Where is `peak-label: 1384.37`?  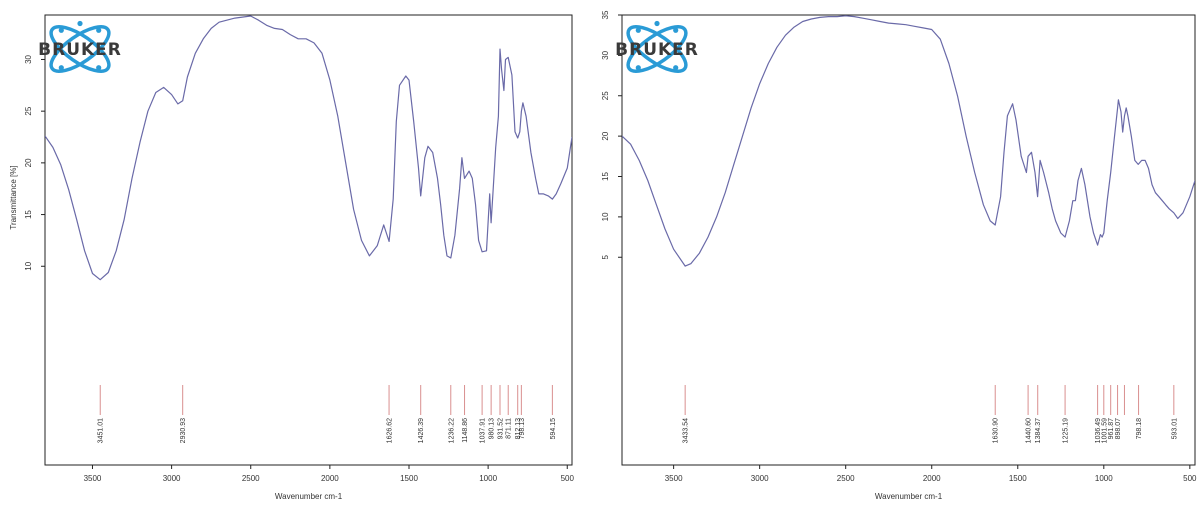
peak-label: 1384.37 is located at coordinates (1038, 430).